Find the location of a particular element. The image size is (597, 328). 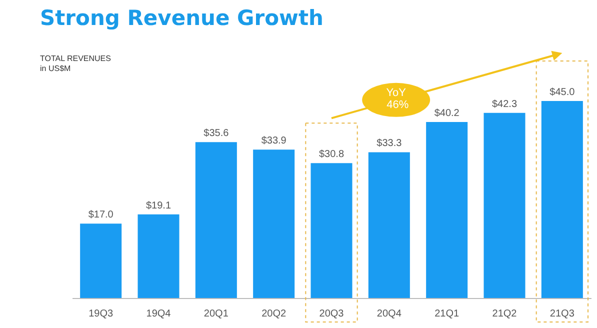

x-tick-label: 20Q3 is located at coordinates (331, 314).